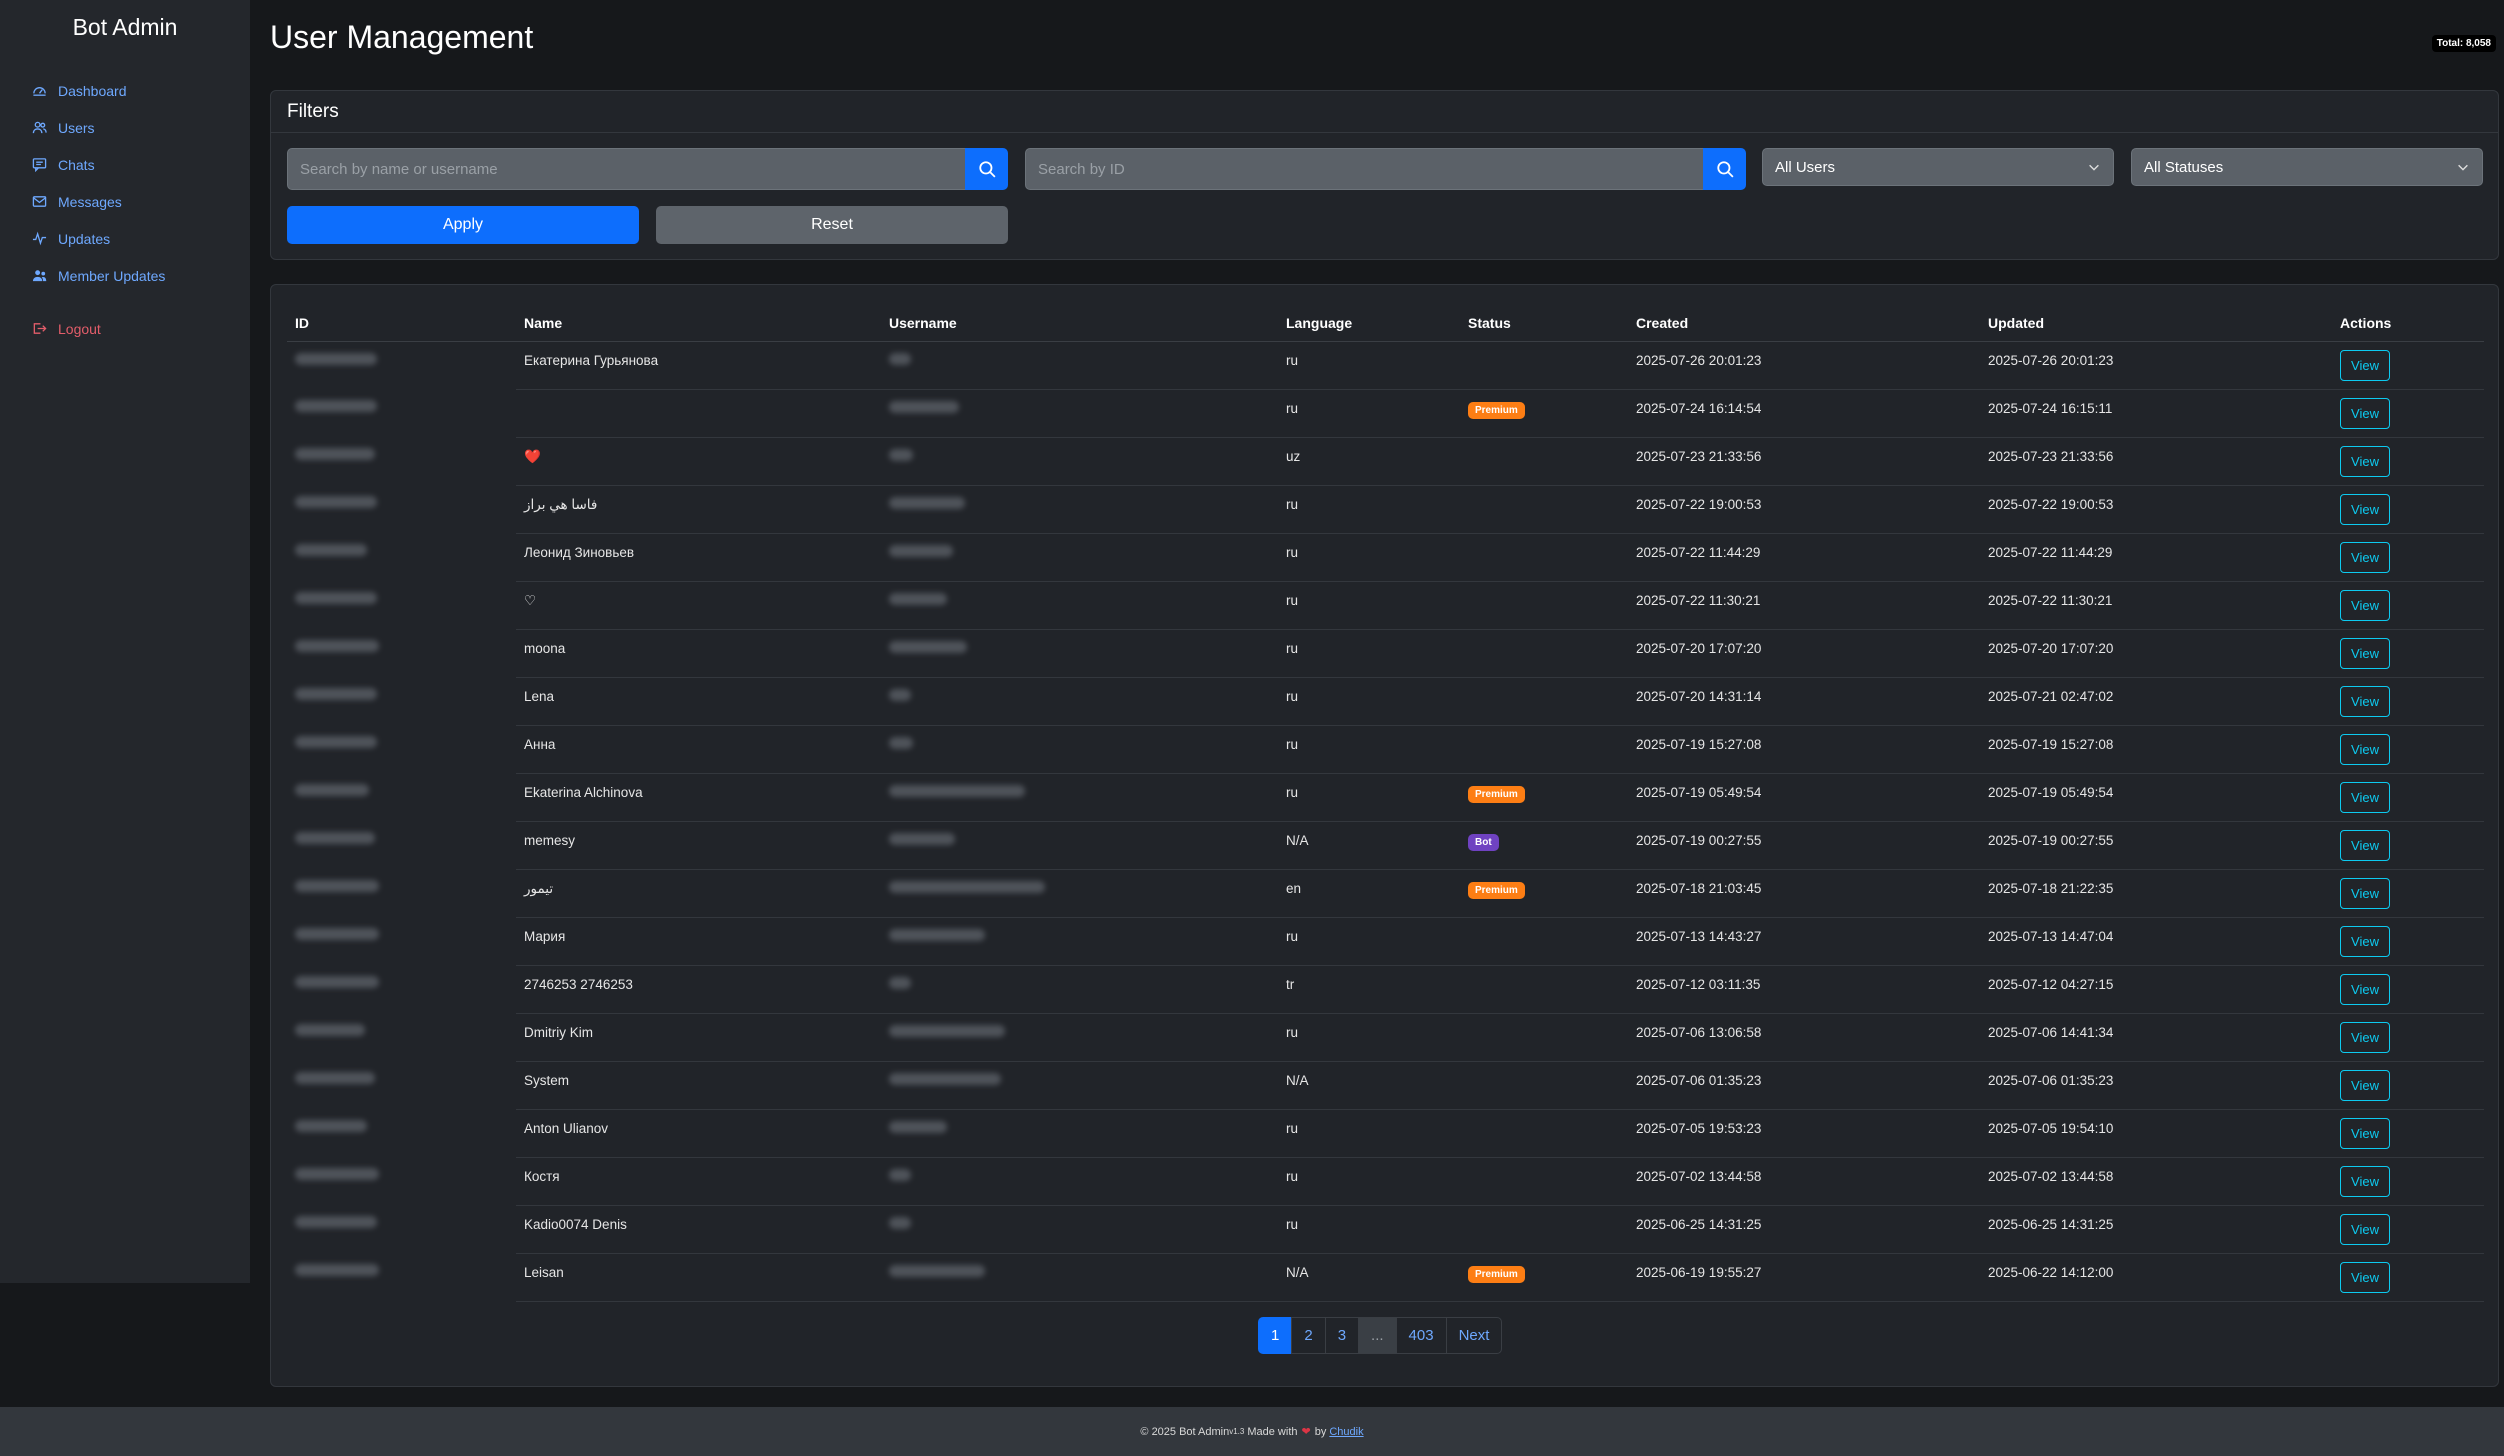 Image resolution: width=2504 pixels, height=1456 pixels. What do you see at coordinates (698, 1133) in the screenshot?
I see `user-name-cell: Anton Ulianov` at bounding box center [698, 1133].